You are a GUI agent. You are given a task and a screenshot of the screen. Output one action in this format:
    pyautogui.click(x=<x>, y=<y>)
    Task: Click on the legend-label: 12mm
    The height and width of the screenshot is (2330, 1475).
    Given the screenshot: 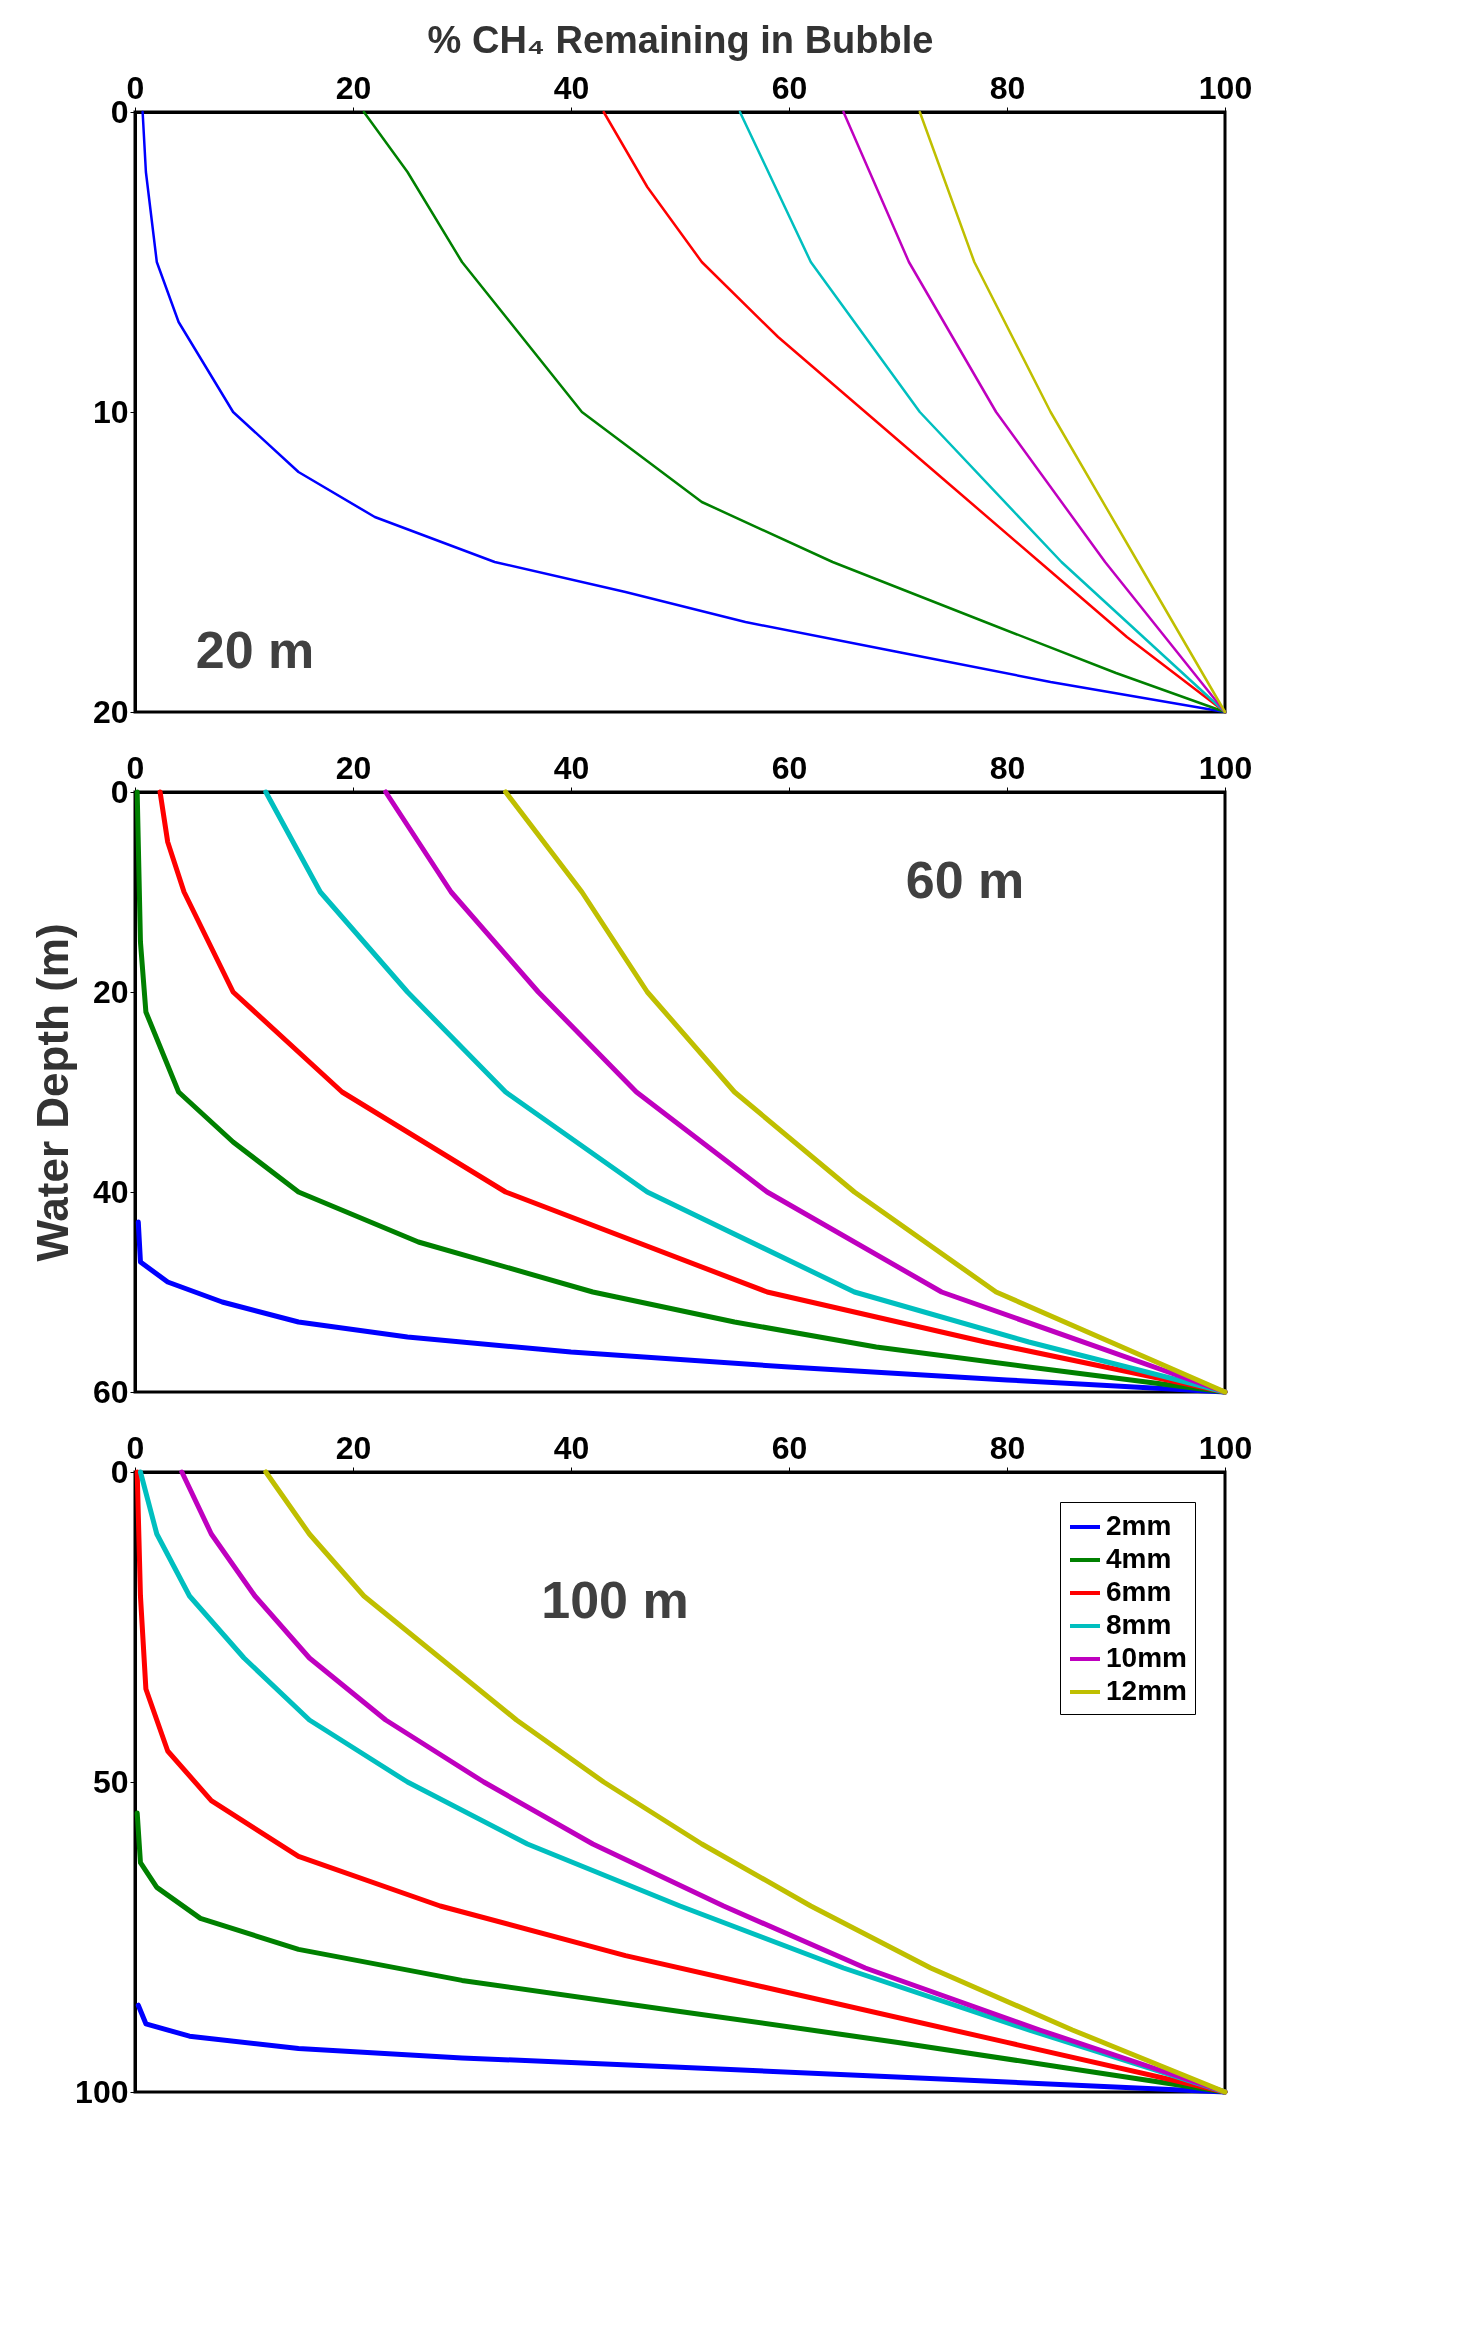 What is the action you would take?
    pyautogui.click(x=1146, y=1690)
    